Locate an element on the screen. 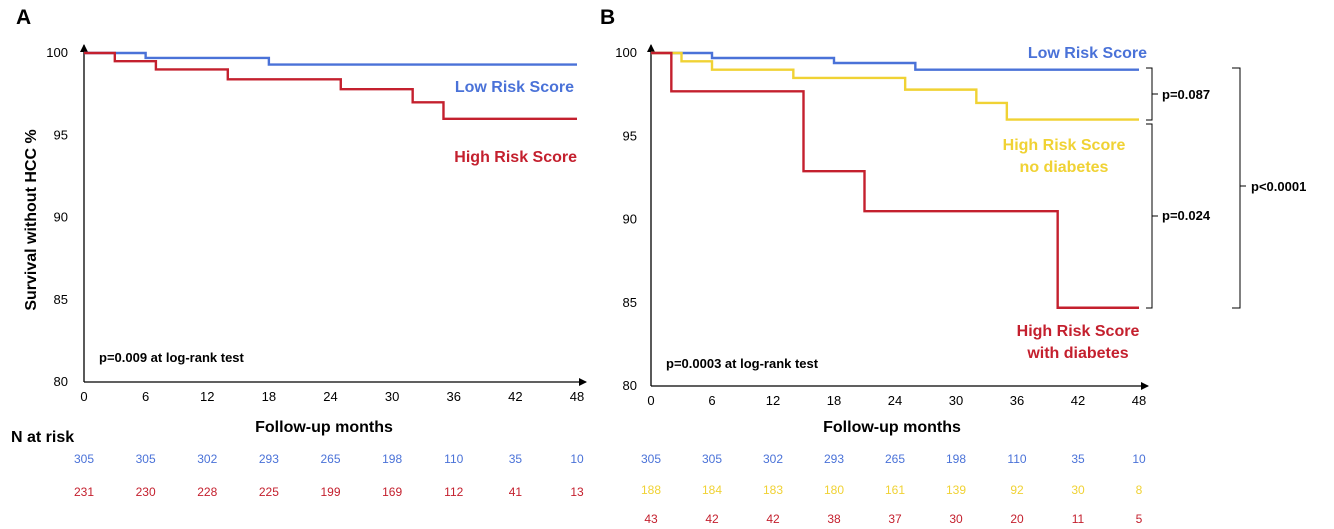 The height and width of the screenshot is (529, 1334). risk-table-label: N at risk is located at coordinates (42, 437).